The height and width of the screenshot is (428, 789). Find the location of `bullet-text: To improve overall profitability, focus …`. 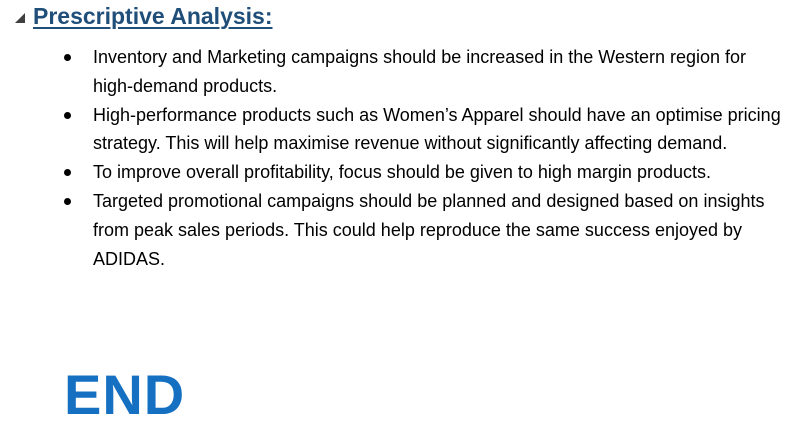

bullet-text: To improve overall profitability, focus … is located at coordinates (402, 172).